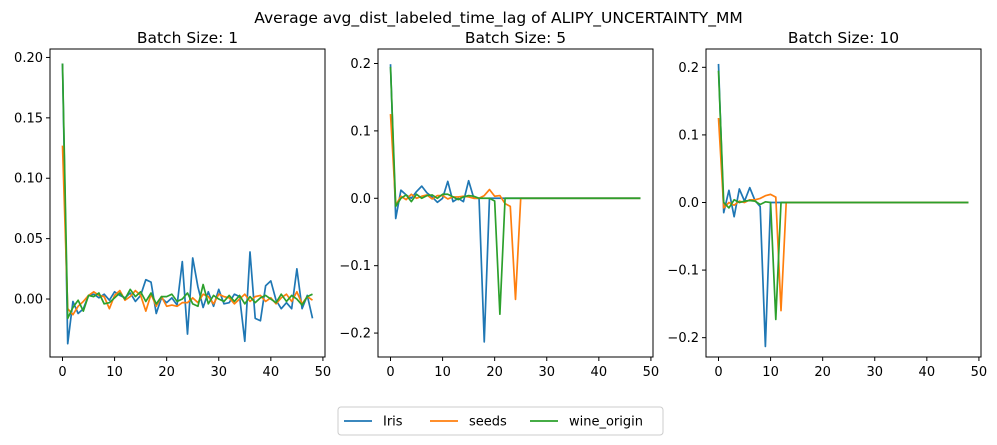 This screenshot has width=997, height=445. I want to click on legend-box, so click(500, 421).